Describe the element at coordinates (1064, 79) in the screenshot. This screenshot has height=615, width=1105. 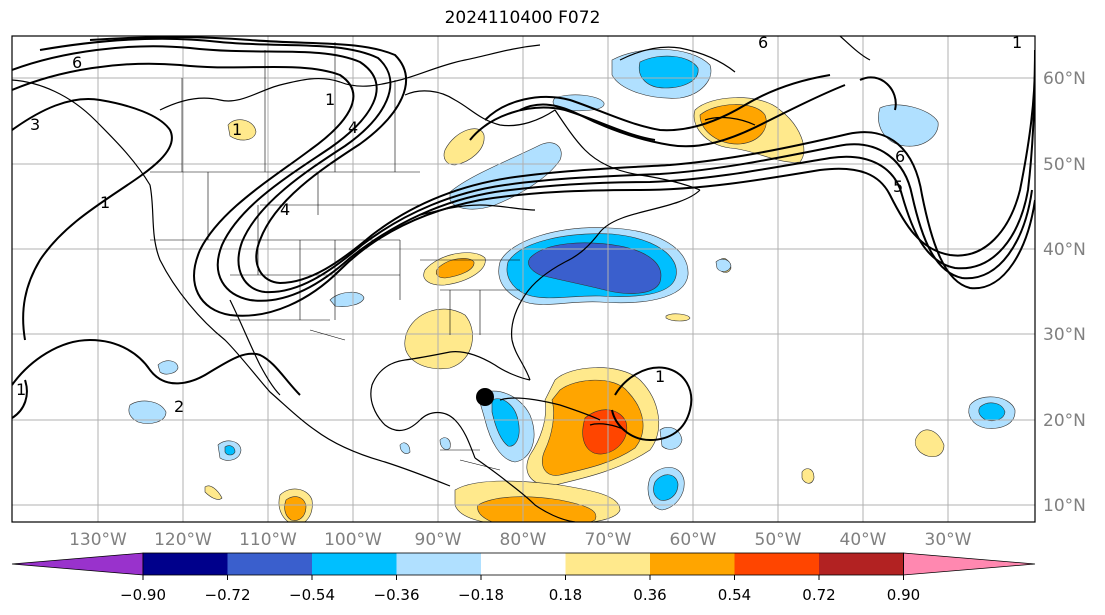
I see `lat-label: 60°N` at that location.